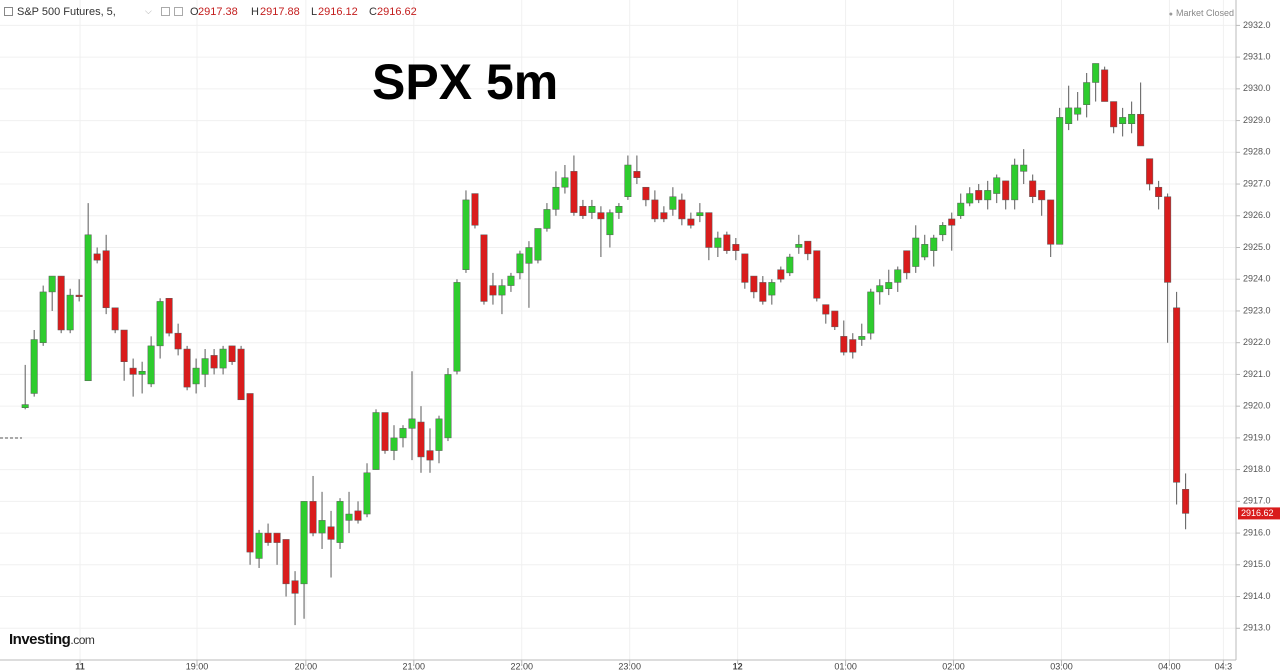 Image resolution: width=1280 pixels, height=672 pixels. What do you see at coordinates (1257, 374) in the screenshot?
I see `y-tick-label: 2921.0` at bounding box center [1257, 374].